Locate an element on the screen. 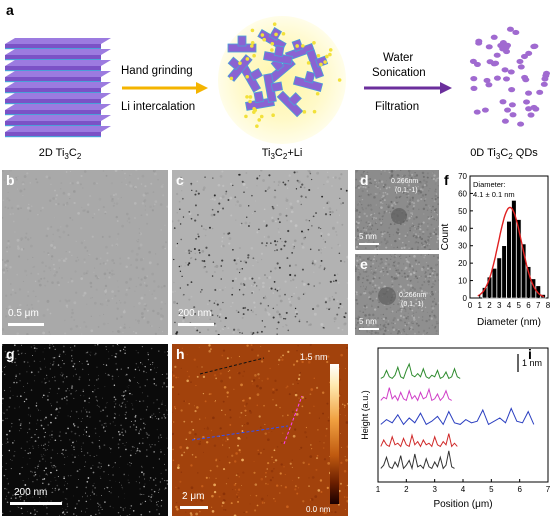 The height and width of the screenshot is (519, 554). y-tick-label: 30 is located at coordinates (462, 246).